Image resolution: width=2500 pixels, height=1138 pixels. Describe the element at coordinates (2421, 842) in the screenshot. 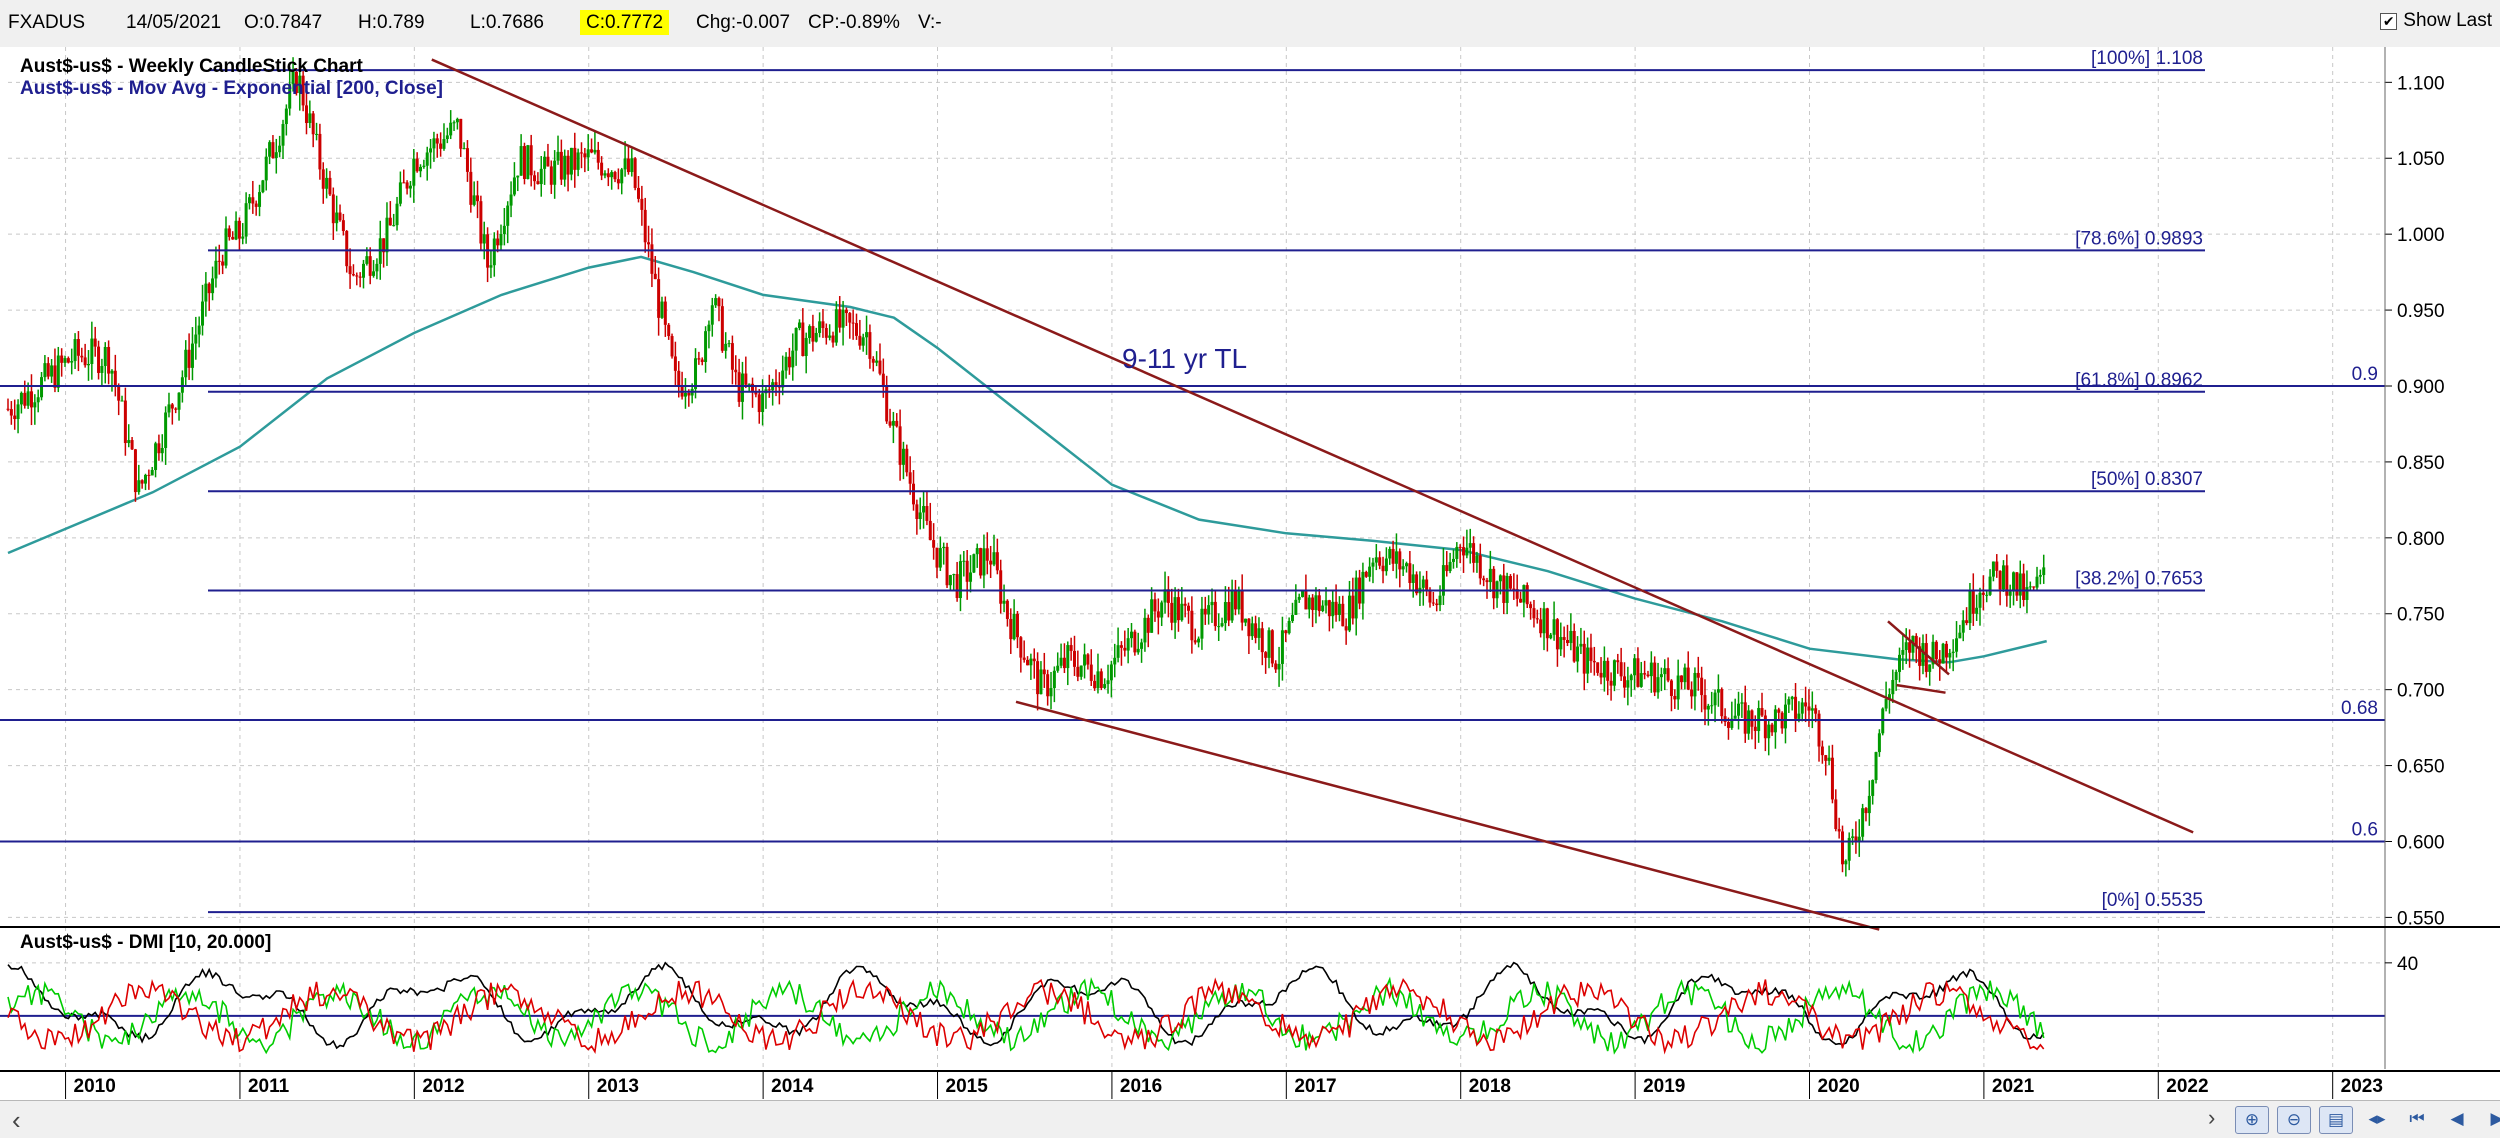

I see `y-tick-label: 0.600` at that location.